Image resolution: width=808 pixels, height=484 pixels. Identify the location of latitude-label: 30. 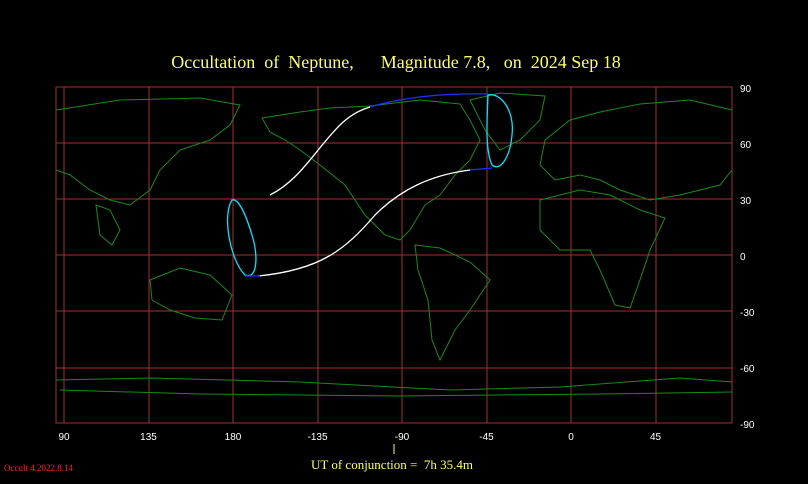
(746, 201).